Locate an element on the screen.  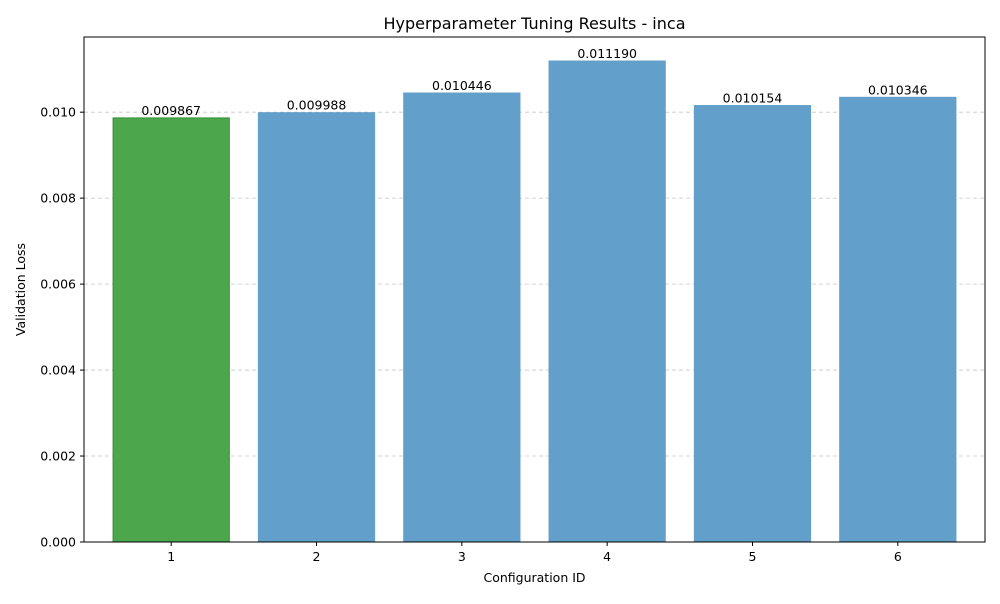
y-tick-label: 0.000 is located at coordinates (58, 542).